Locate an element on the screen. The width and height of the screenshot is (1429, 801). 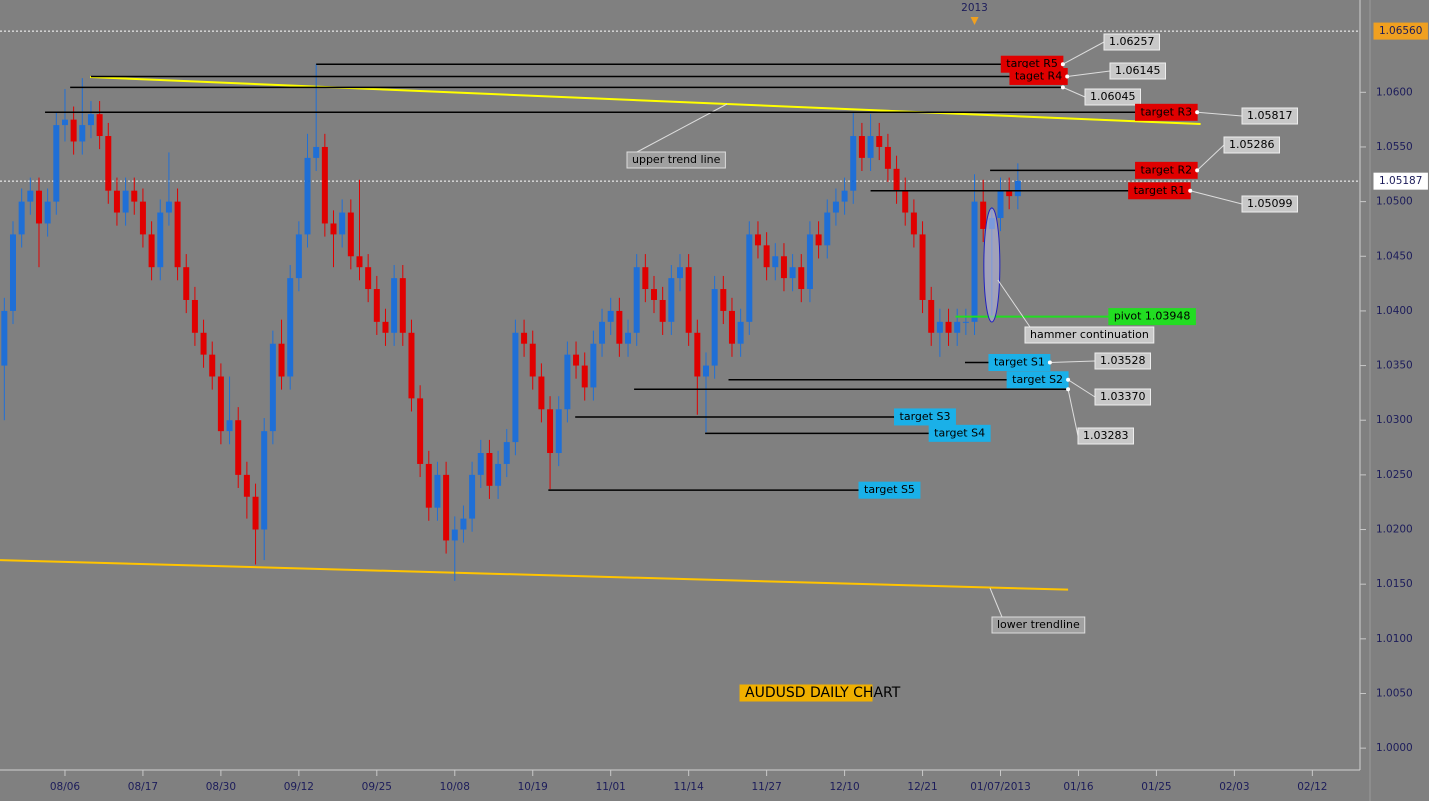
trendline-label is located at coordinates (676, 160).